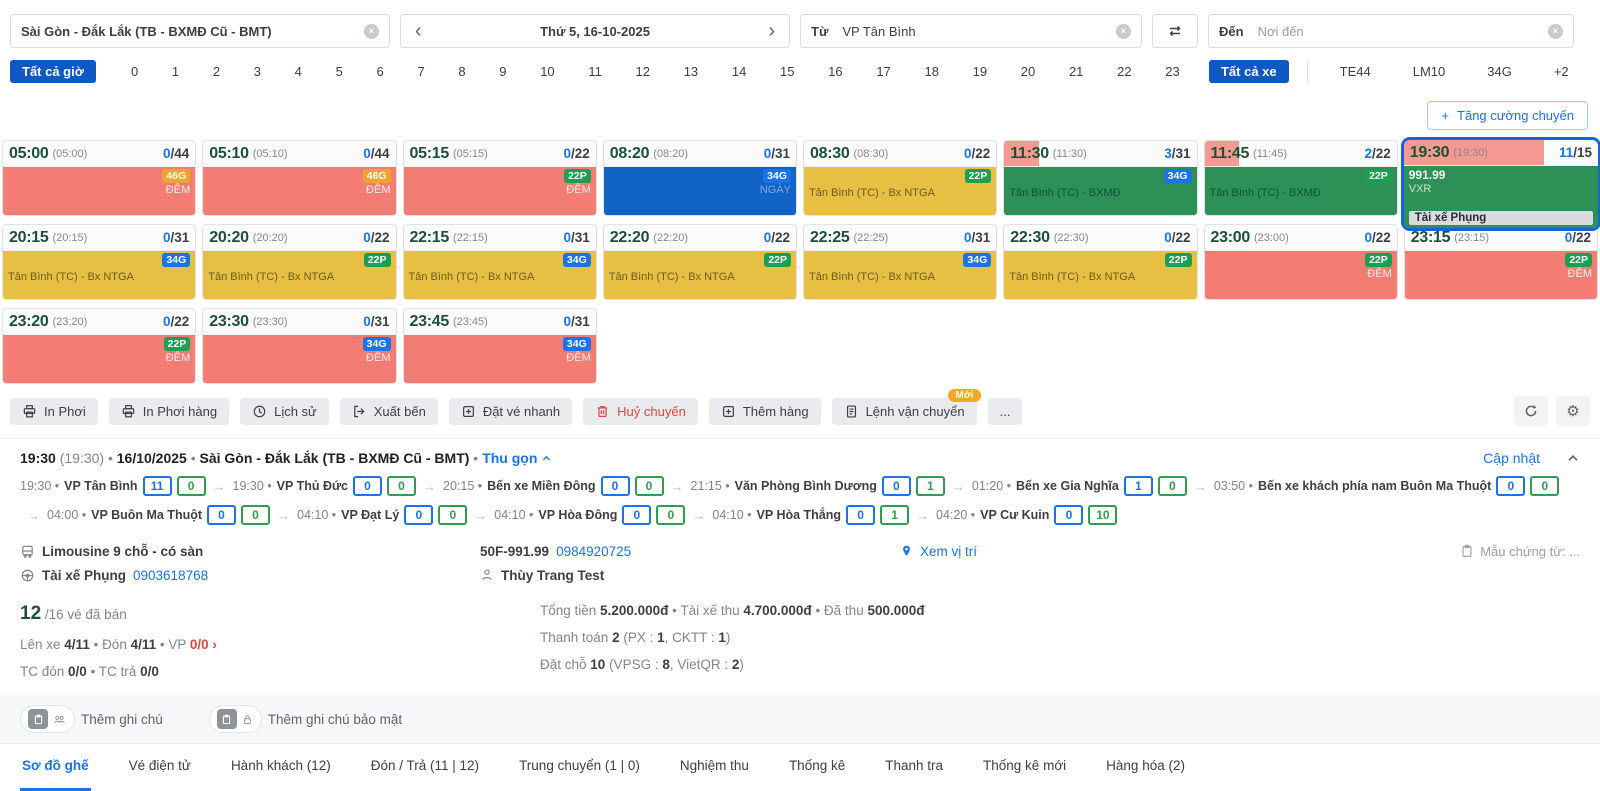 This screenshot has width=1600, height=791. Describe the element at coordinates (159, 765) in the screenshot. I see `tab-vé-điện-tử: Vé điện tử` at that location.